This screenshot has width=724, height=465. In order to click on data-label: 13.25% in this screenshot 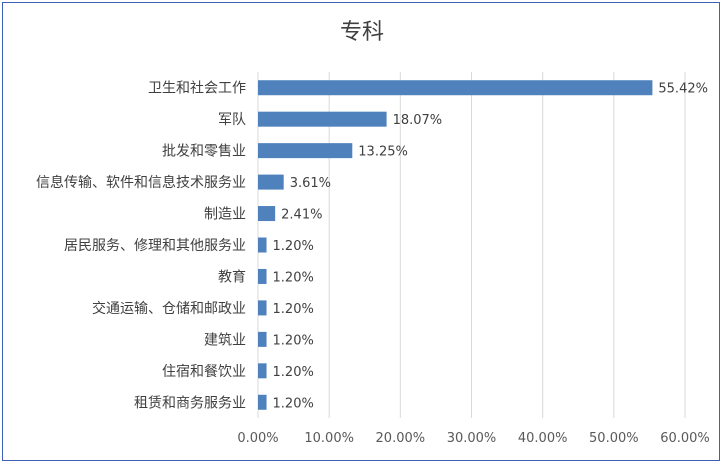, I will do `click(383, 152)`.